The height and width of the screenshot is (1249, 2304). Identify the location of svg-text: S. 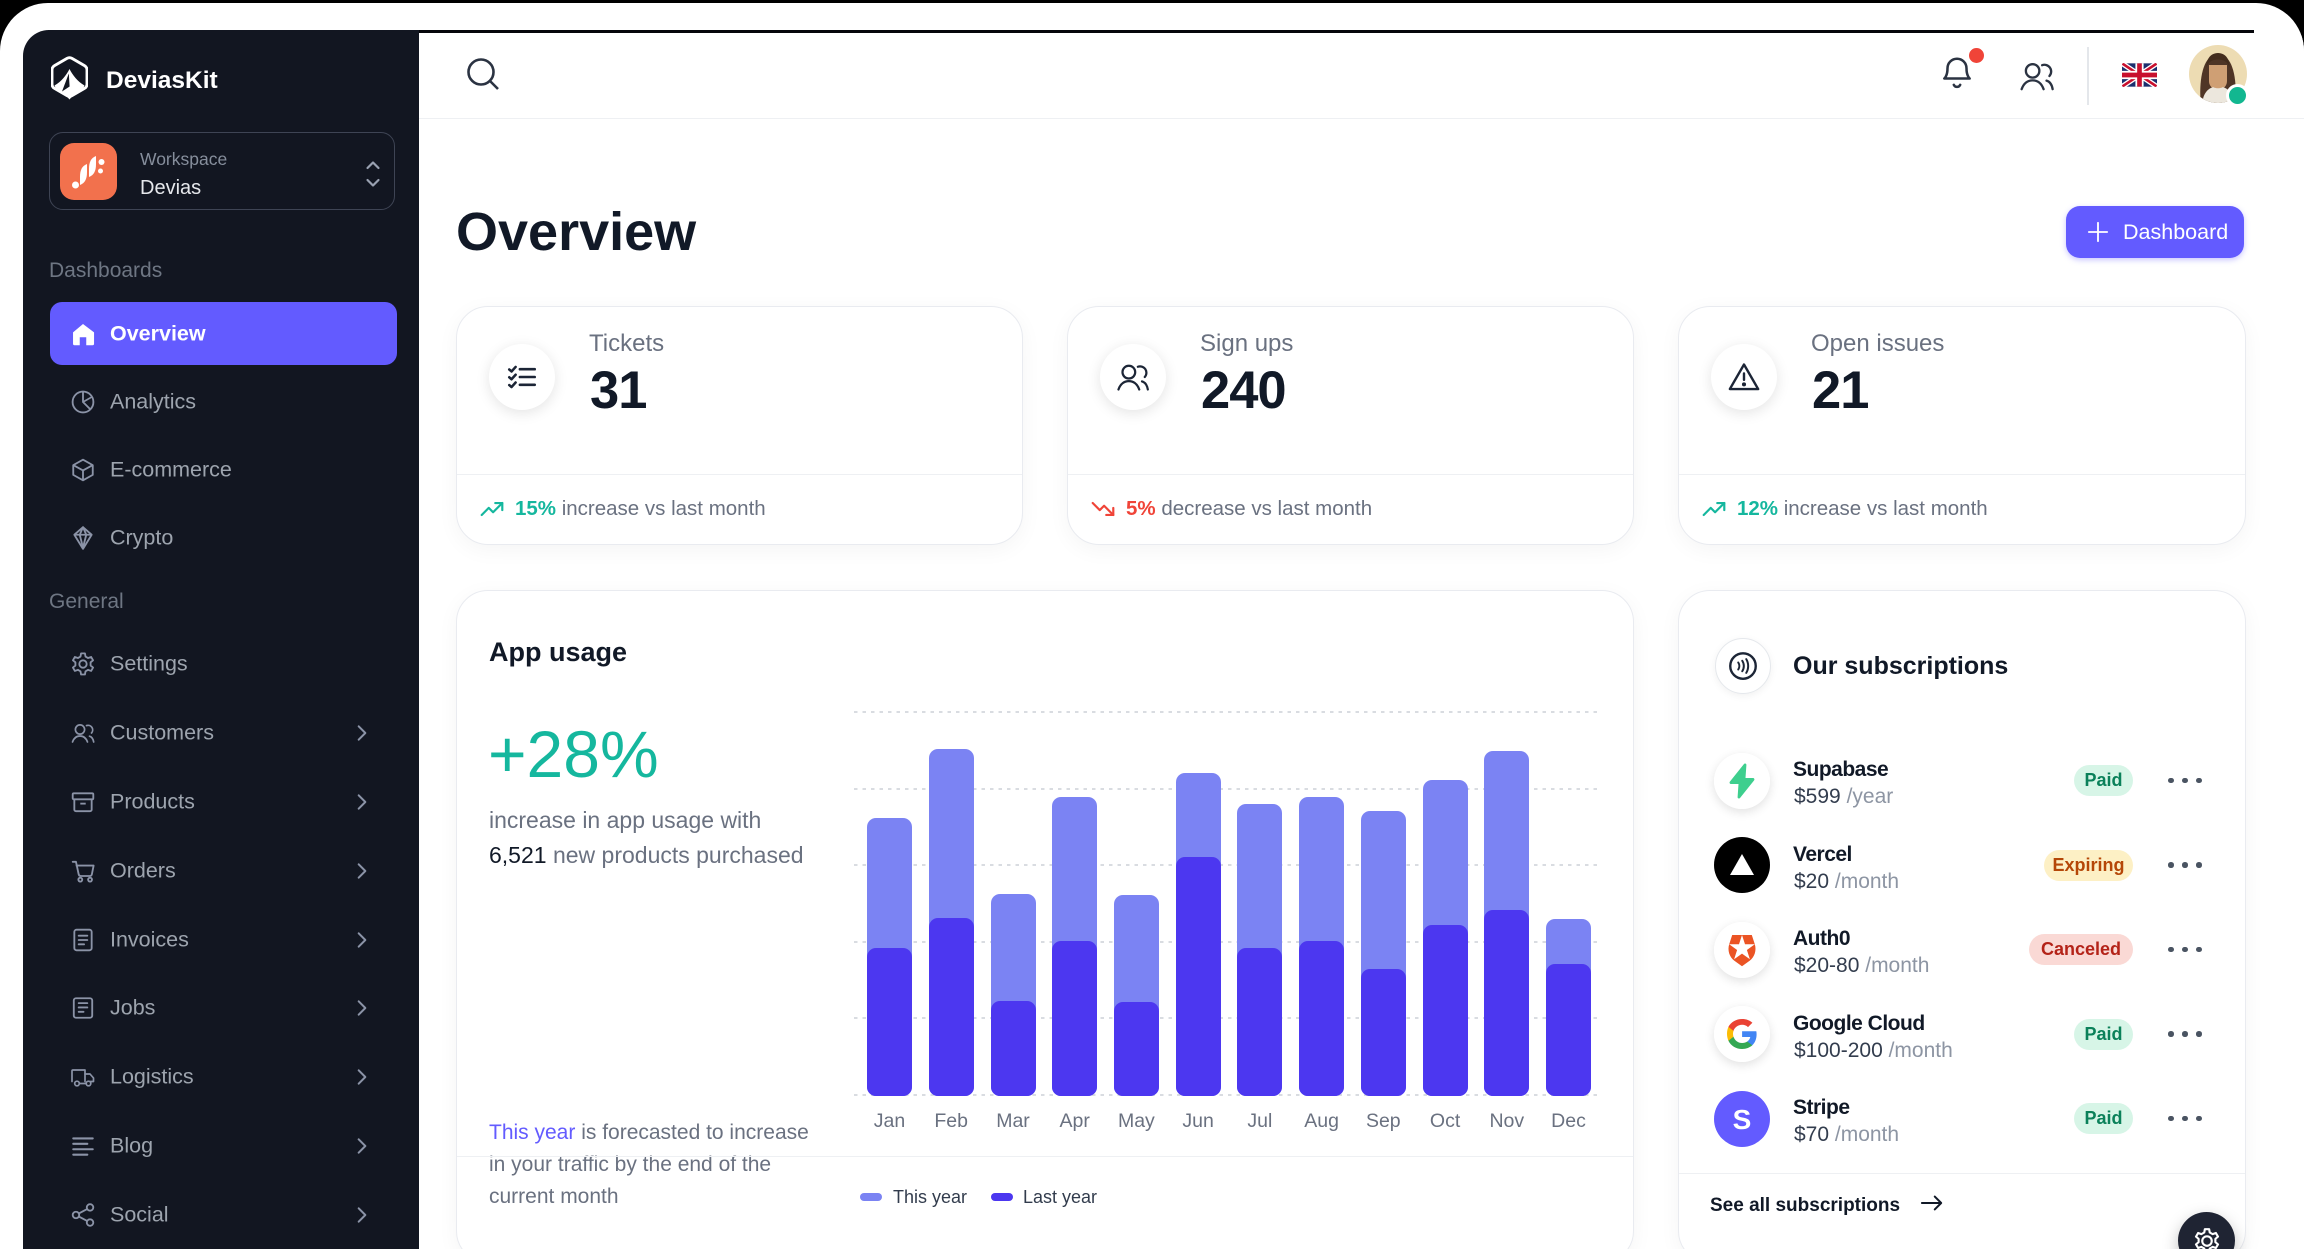
(1742, 1119).